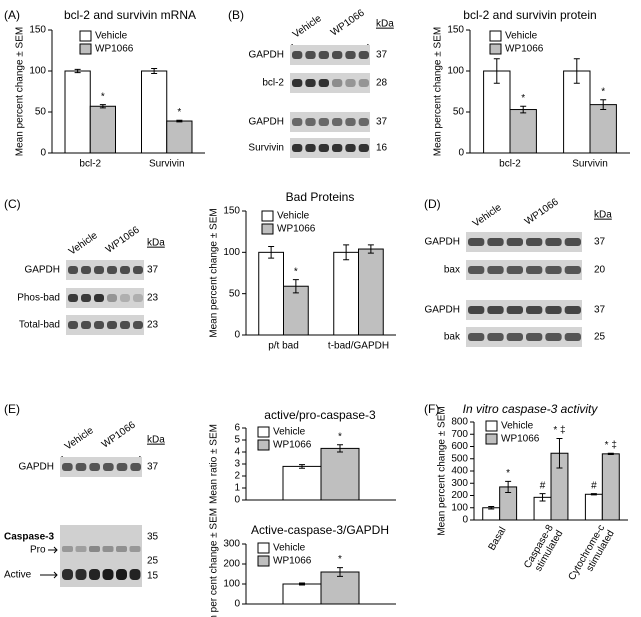 This screenshot has width=641, height=617. What do you see at coordinates (214, 562) in the screenshot?
I see `y-axis-label: Mean per cent change ± SEM` at bounding box center [214, 562].